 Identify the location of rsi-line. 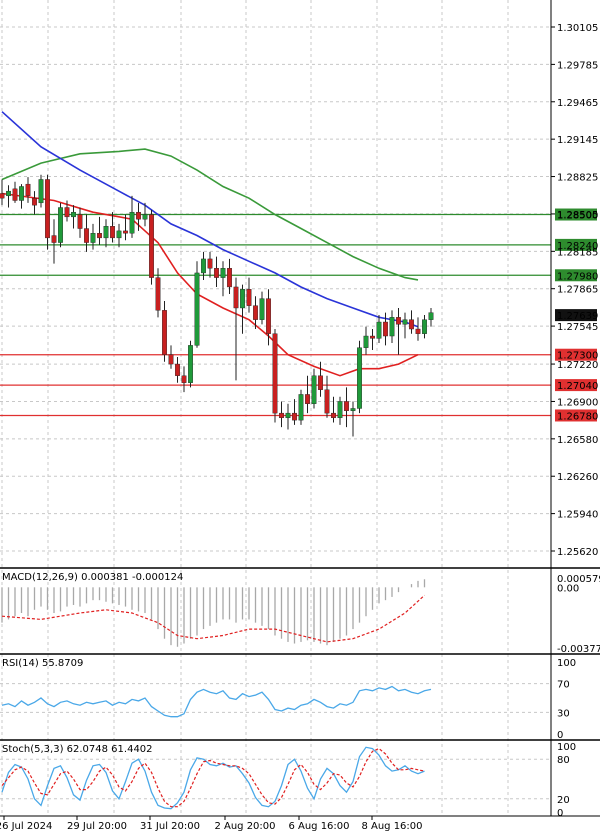
(216, 701).